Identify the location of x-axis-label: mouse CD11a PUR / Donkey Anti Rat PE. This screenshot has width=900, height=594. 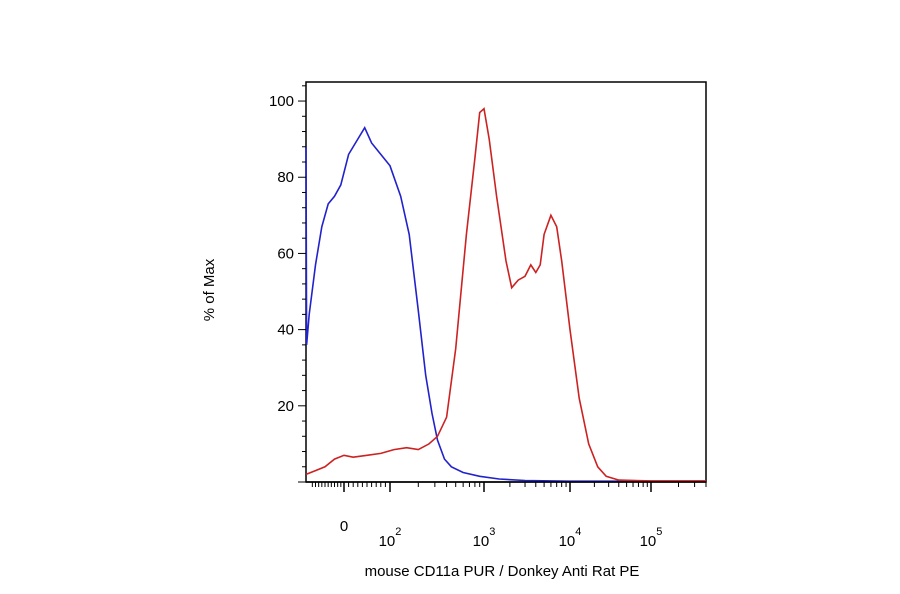
(502, 571).